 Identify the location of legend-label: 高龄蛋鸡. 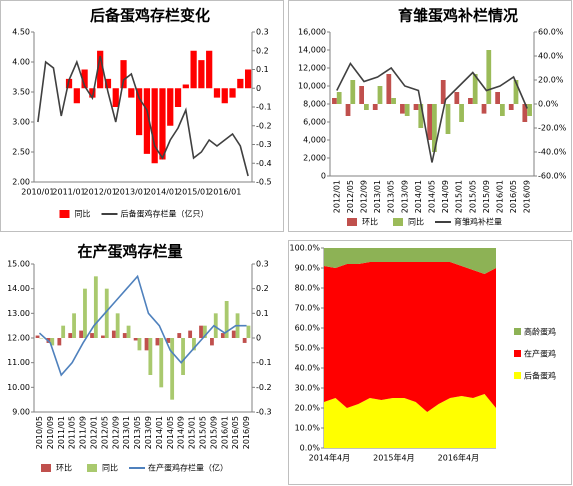
(540, 332).